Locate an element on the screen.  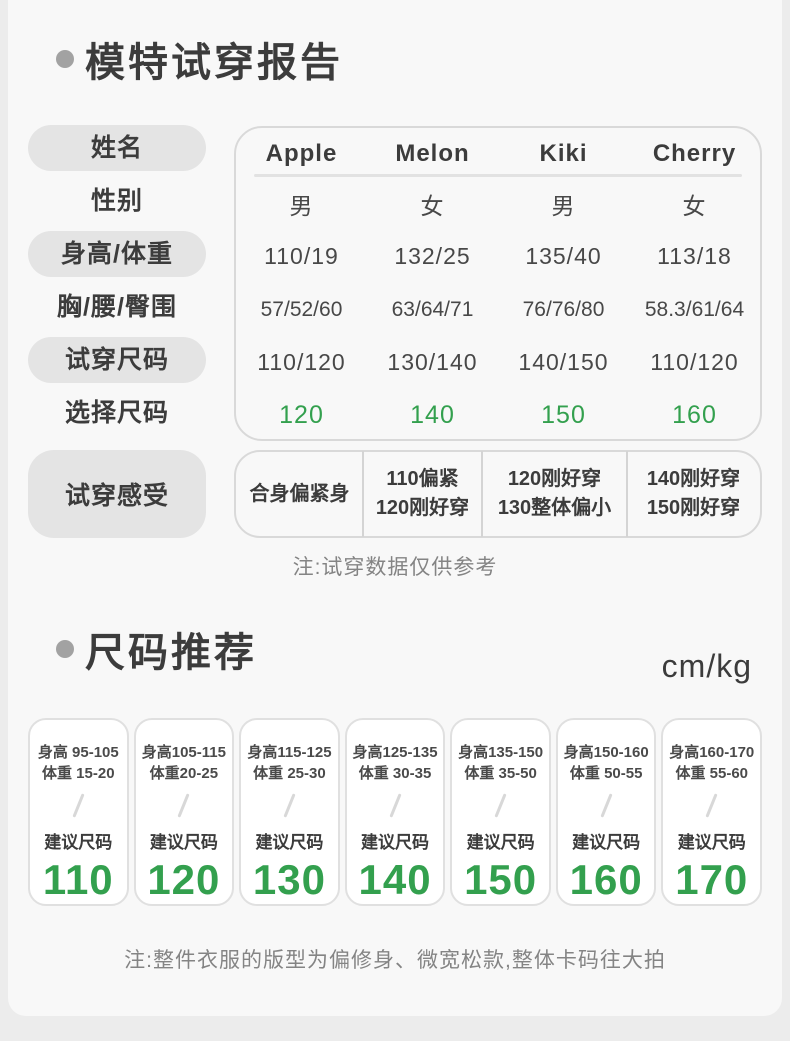
card-height-range: 身高135-150 is located at coordinates (501, 752).